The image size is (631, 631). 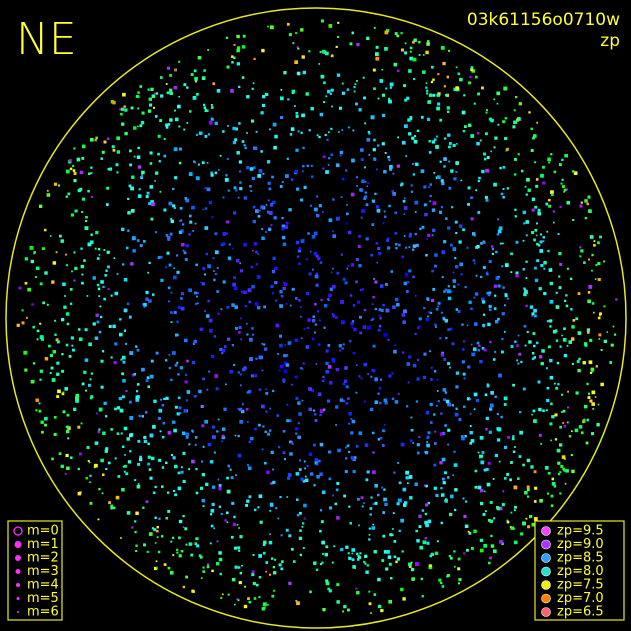 What do you see at coordinates (580, 612) in the screenshot?
I see `zp-label: zp=6.5` at bounding box center [580, 612].